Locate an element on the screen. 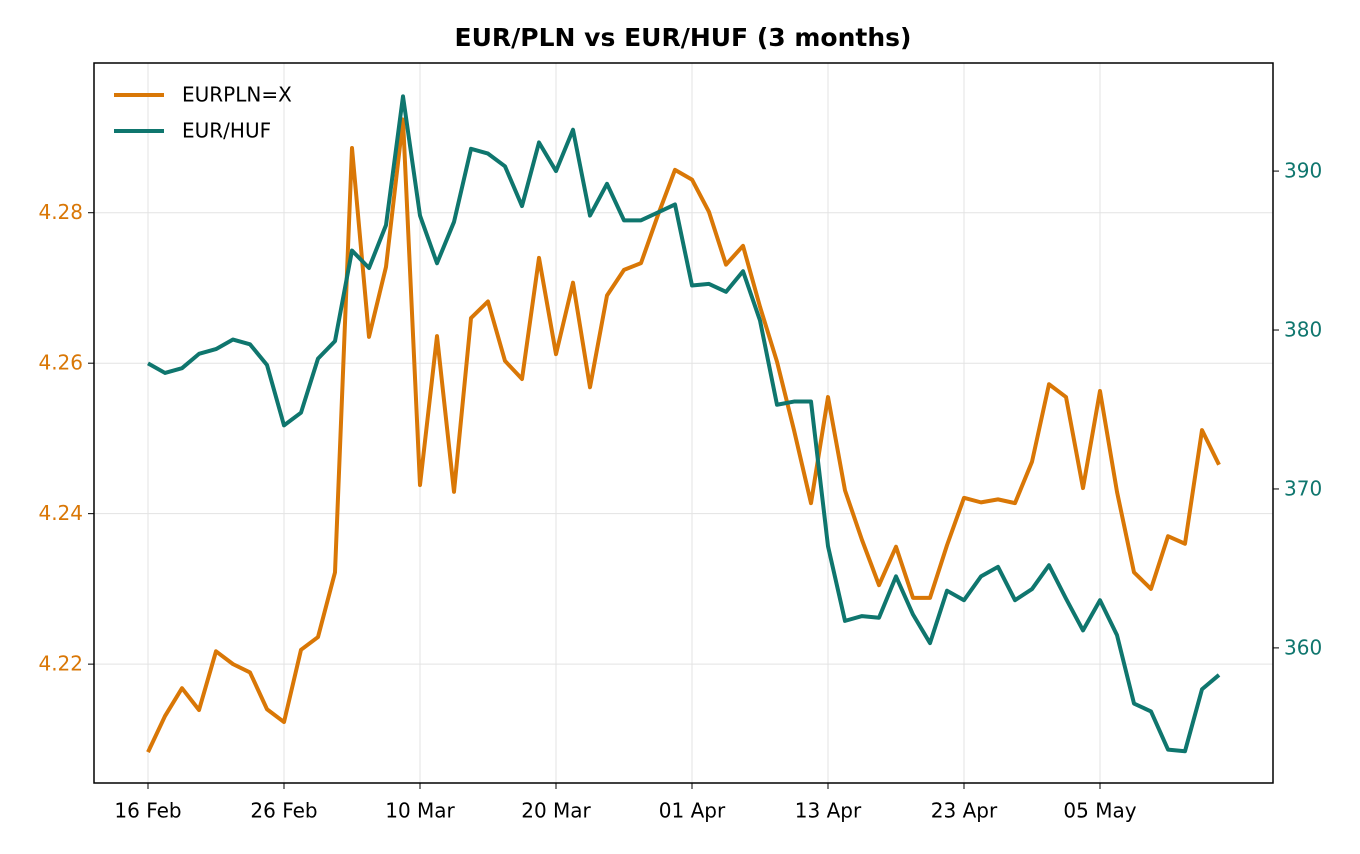 This screenshot has height=854, width=1360. x-tick-label: 26 Feb is located at coordinates (283, 811).